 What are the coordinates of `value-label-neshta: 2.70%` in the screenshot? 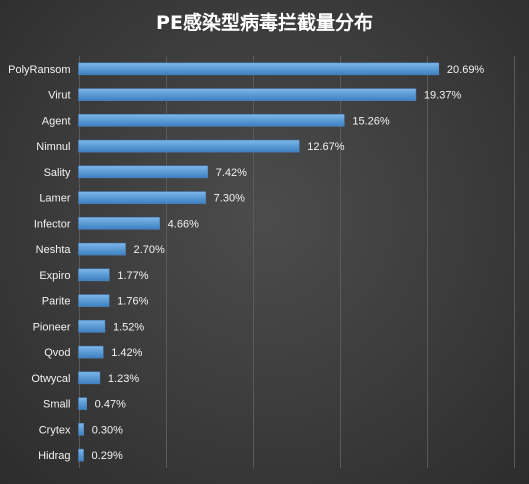 It's located at (149, 250).